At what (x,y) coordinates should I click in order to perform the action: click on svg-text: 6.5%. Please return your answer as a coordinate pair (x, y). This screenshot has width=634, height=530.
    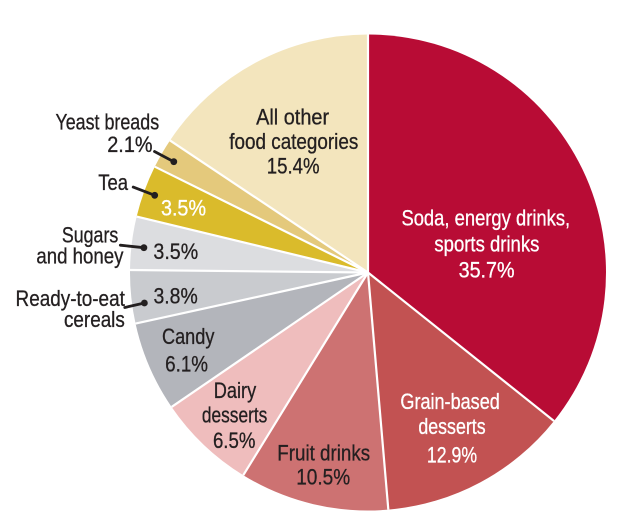
    Looking at the image, I should click on (234, 440).